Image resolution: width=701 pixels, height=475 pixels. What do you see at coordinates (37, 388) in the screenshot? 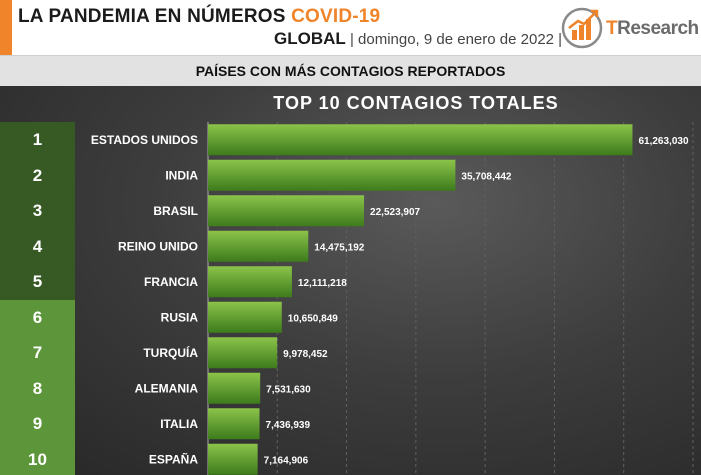
I see `rank-number: 8` at bounding box center [37, 388].